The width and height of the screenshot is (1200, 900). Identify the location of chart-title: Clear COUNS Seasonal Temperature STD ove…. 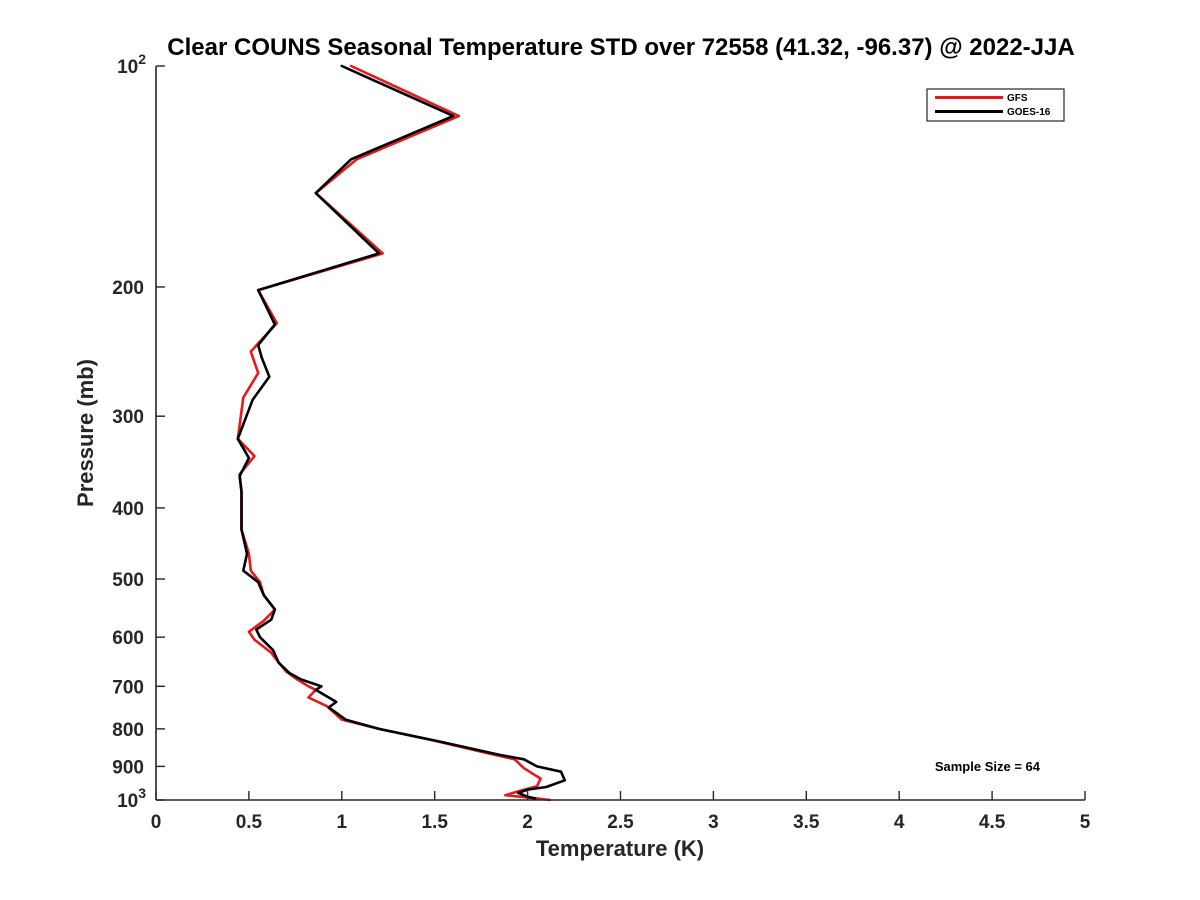
(620, 47).